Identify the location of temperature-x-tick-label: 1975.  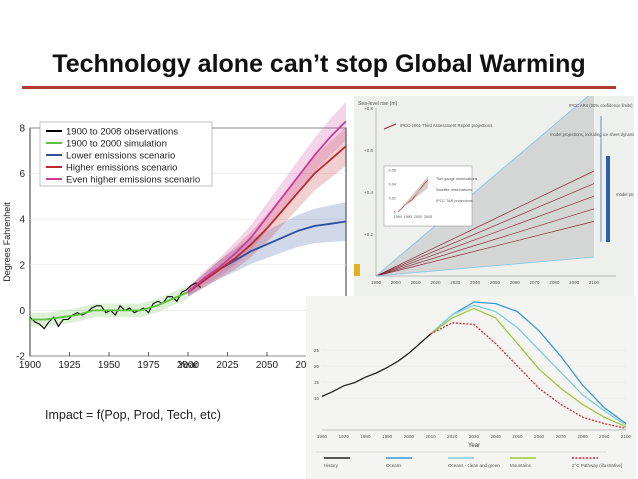
(148, 365).